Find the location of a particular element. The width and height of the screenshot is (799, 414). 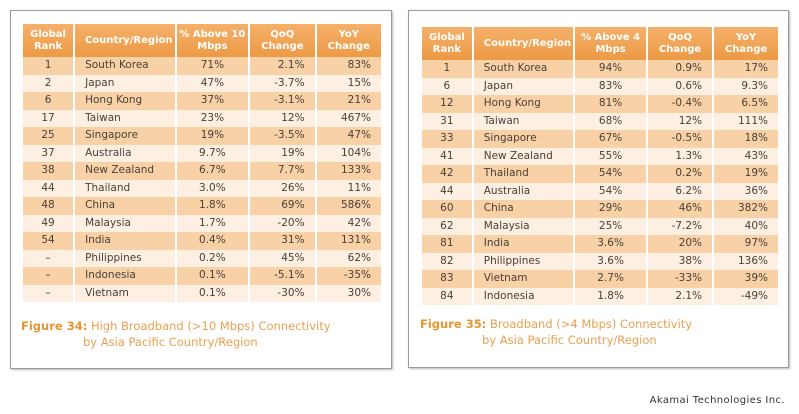

table-row: 6 Hong Kong 37% -3.1% 21% is located at coordinates (202, 101).